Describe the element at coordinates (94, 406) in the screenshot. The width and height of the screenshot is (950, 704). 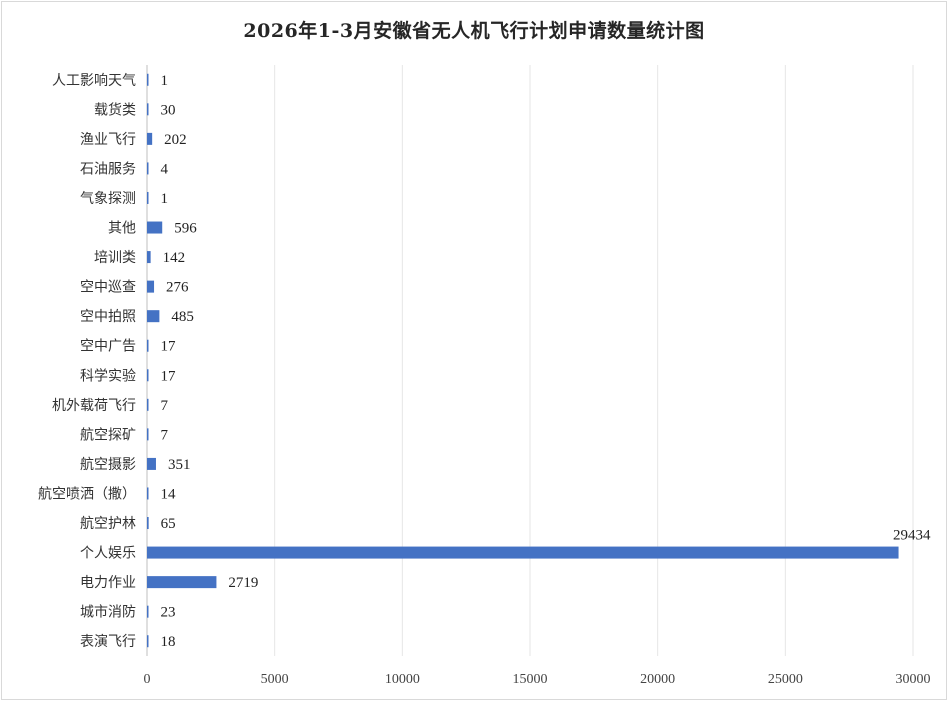
I see `category-label: 机外载荷飞行` at that location.